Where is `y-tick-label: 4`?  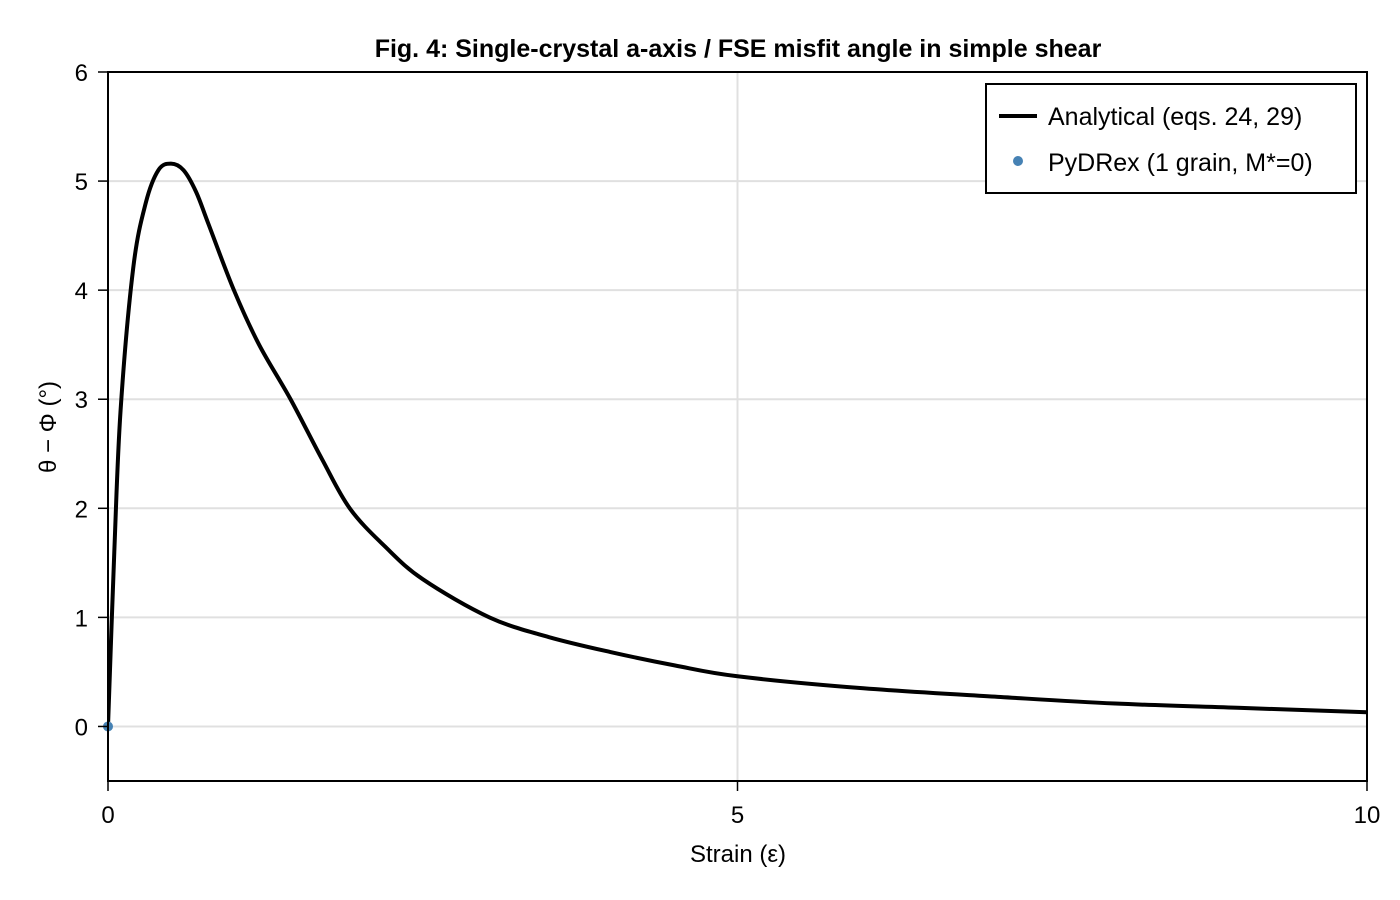 y-tick-label: 4 is located at coordinates (81, 291).